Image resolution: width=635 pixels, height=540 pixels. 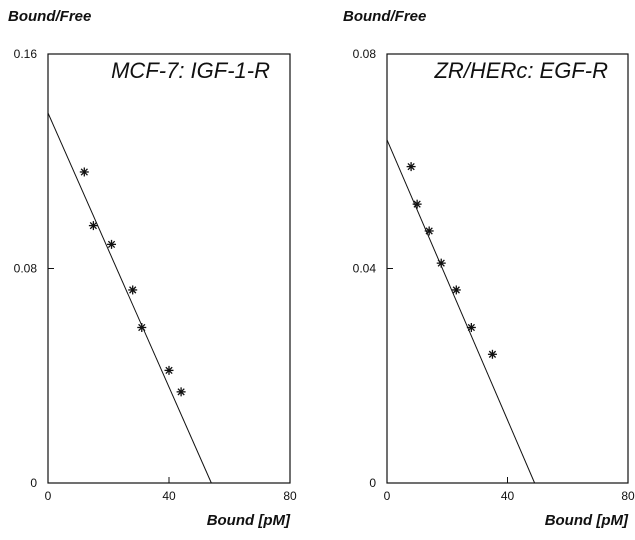 What do you see at coordinates (365, 269) in the screenshot?
I see `y-tick-label: 0.04` at bounding box center [365, 269].